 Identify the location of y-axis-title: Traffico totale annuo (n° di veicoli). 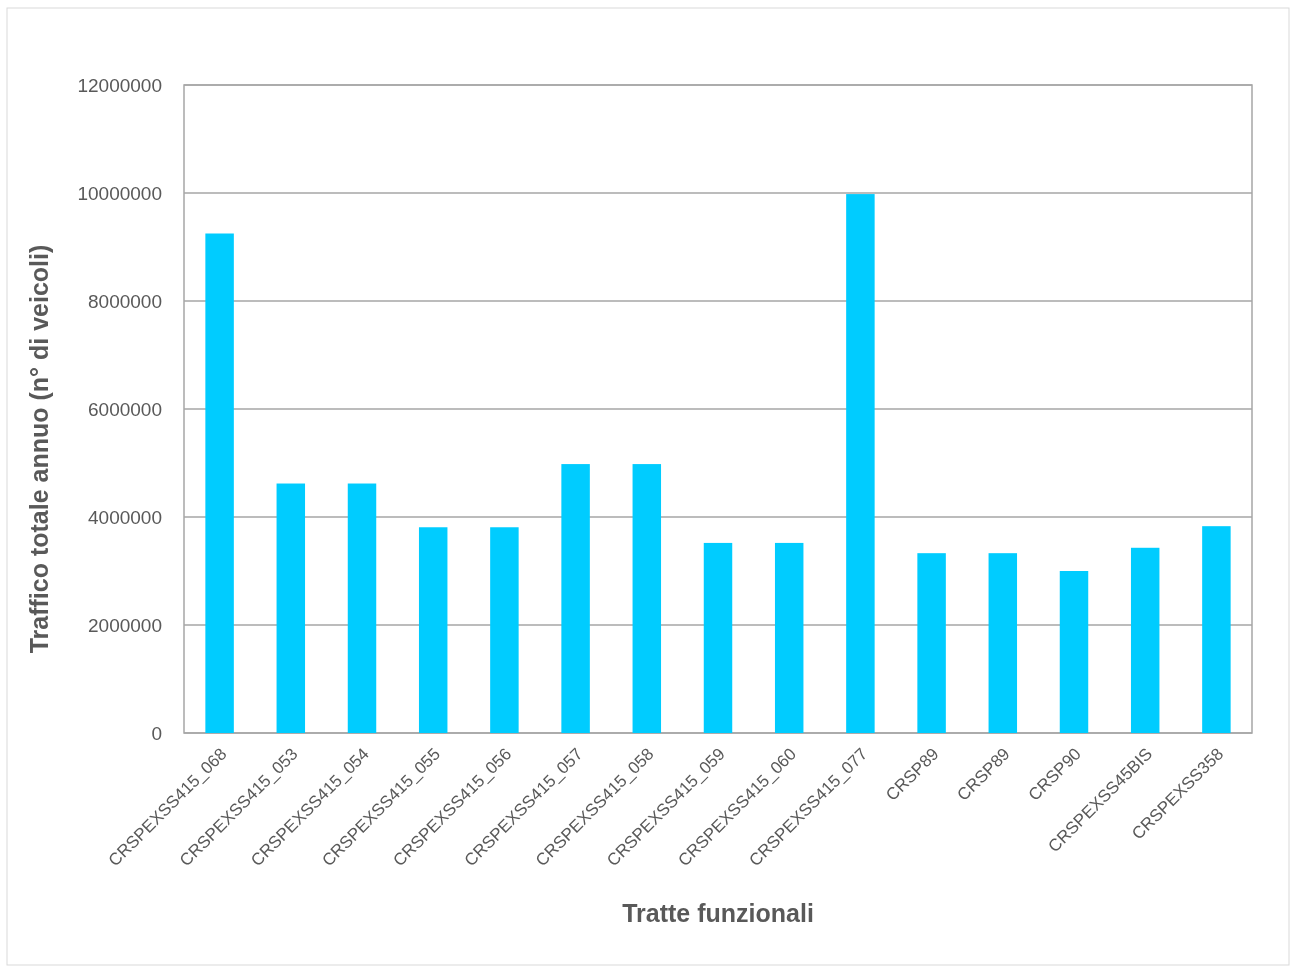
(39, 449).